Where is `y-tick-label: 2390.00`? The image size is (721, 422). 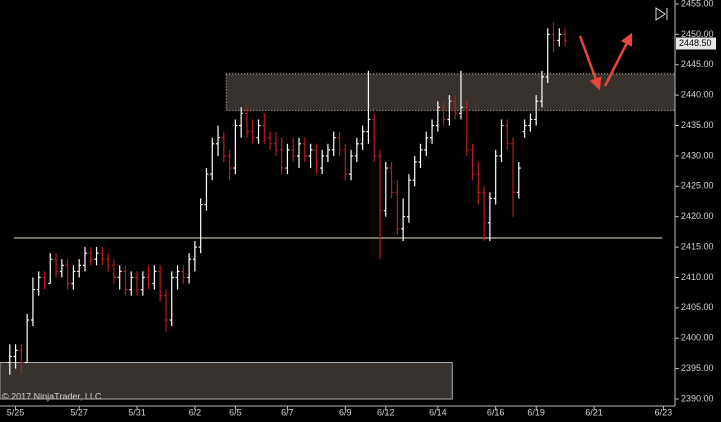 y-tick-label: 2390.00 is located at coordinates (697, 398).